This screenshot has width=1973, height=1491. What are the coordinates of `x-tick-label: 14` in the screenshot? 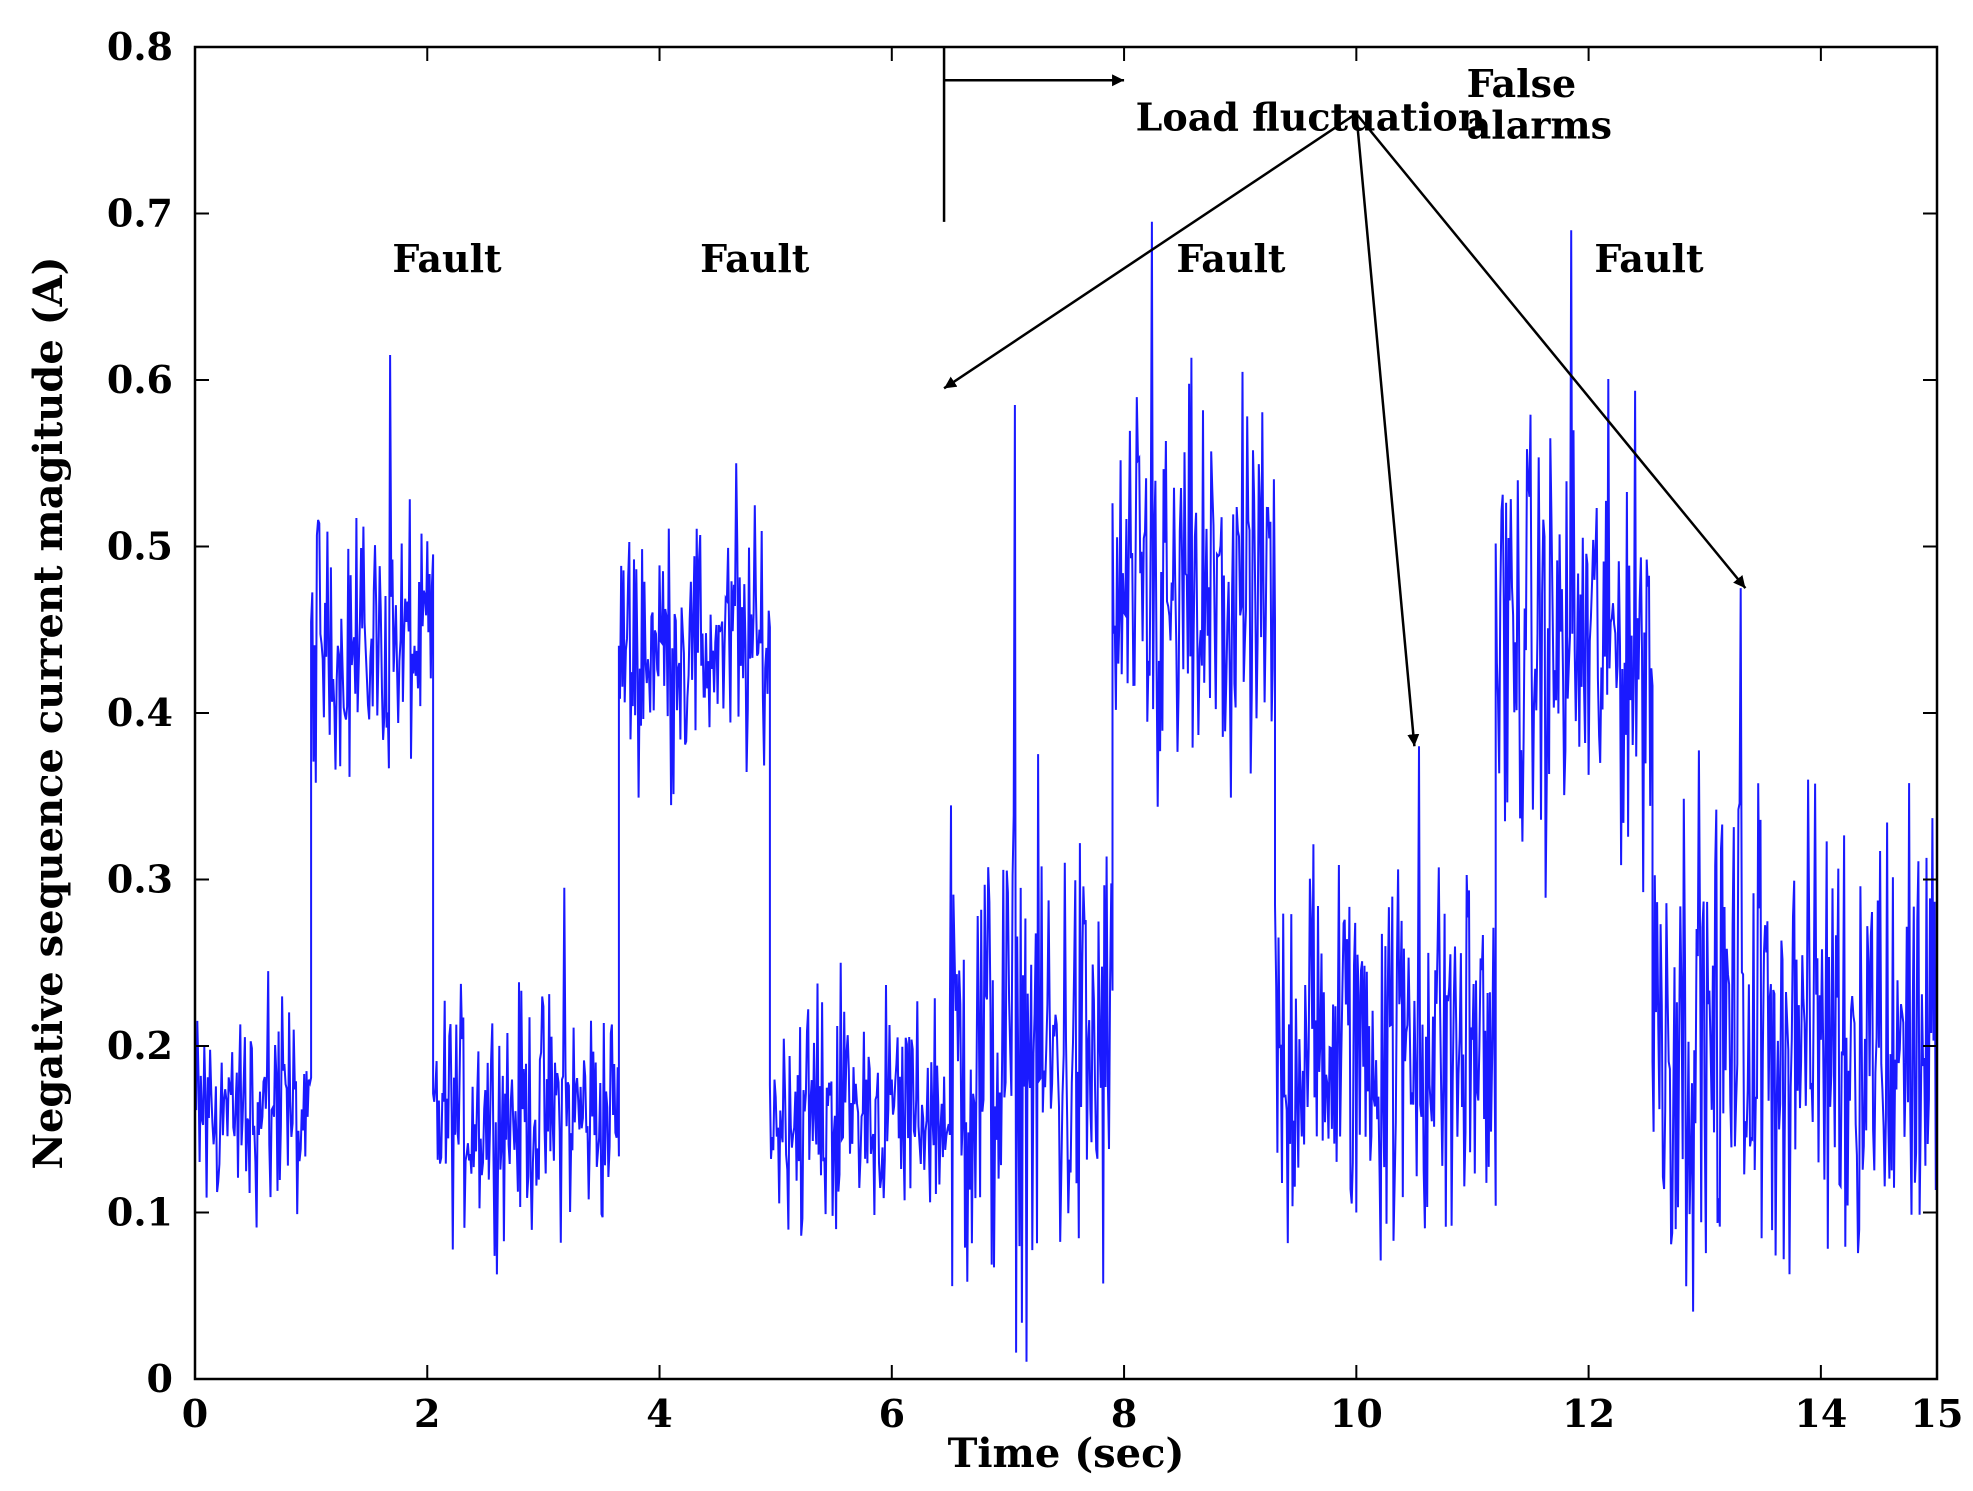 It's located at (1820, 1413).